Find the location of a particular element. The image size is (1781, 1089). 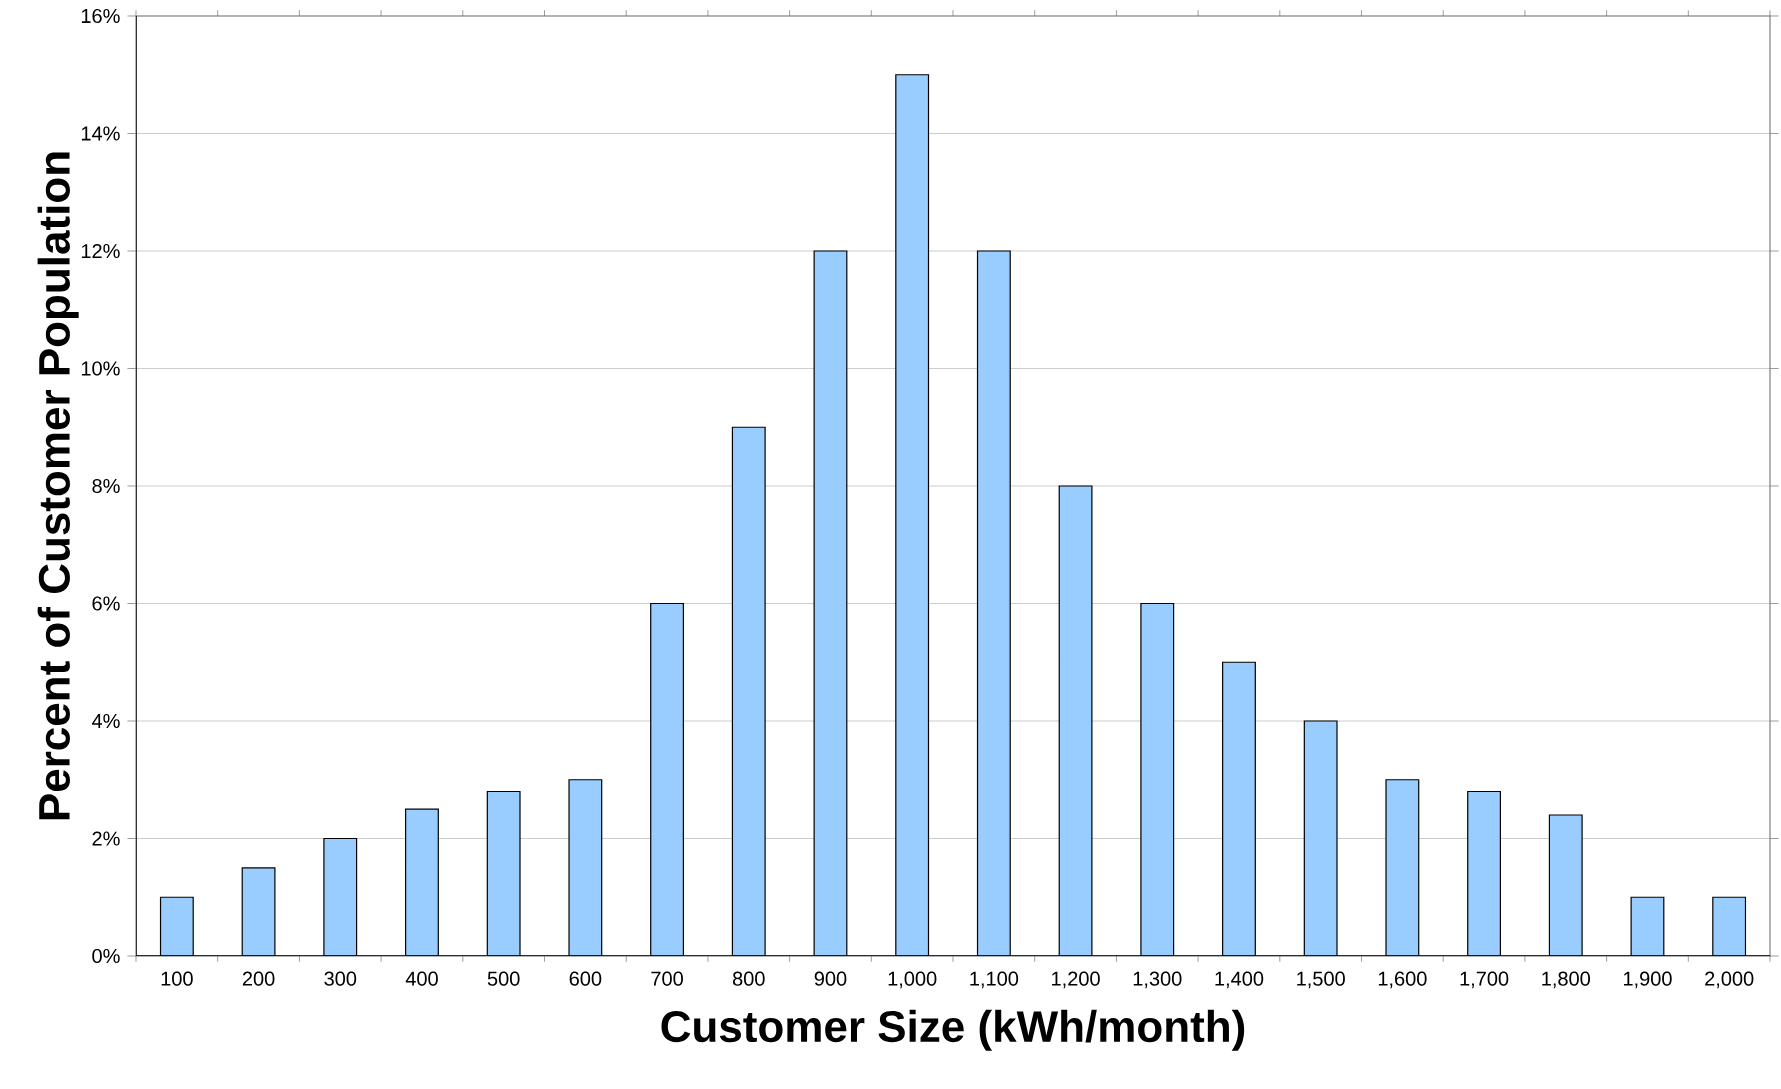

y-axis-title: Percent of Customer Population is located at coordinates (58, 486).